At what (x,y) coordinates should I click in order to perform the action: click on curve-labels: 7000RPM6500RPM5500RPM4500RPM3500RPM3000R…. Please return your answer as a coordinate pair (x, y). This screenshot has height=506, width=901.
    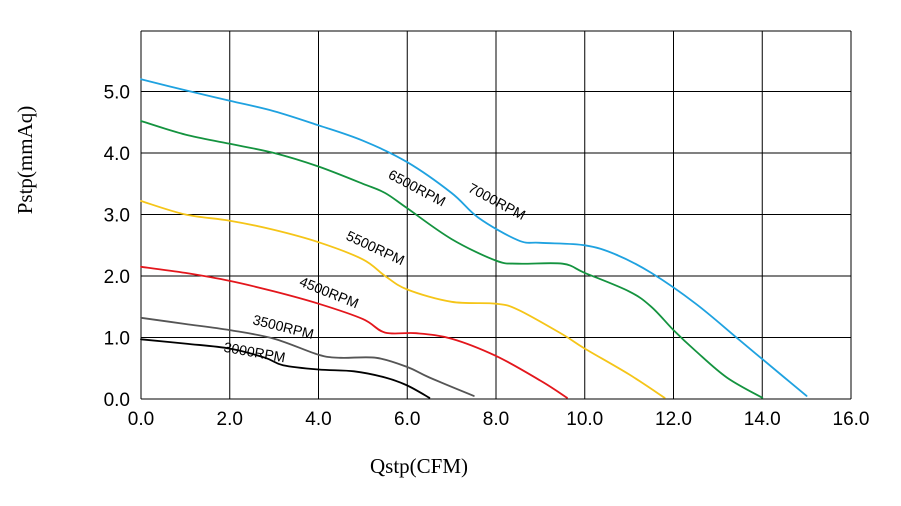
    Looking at the image, I should click on (376, 265).